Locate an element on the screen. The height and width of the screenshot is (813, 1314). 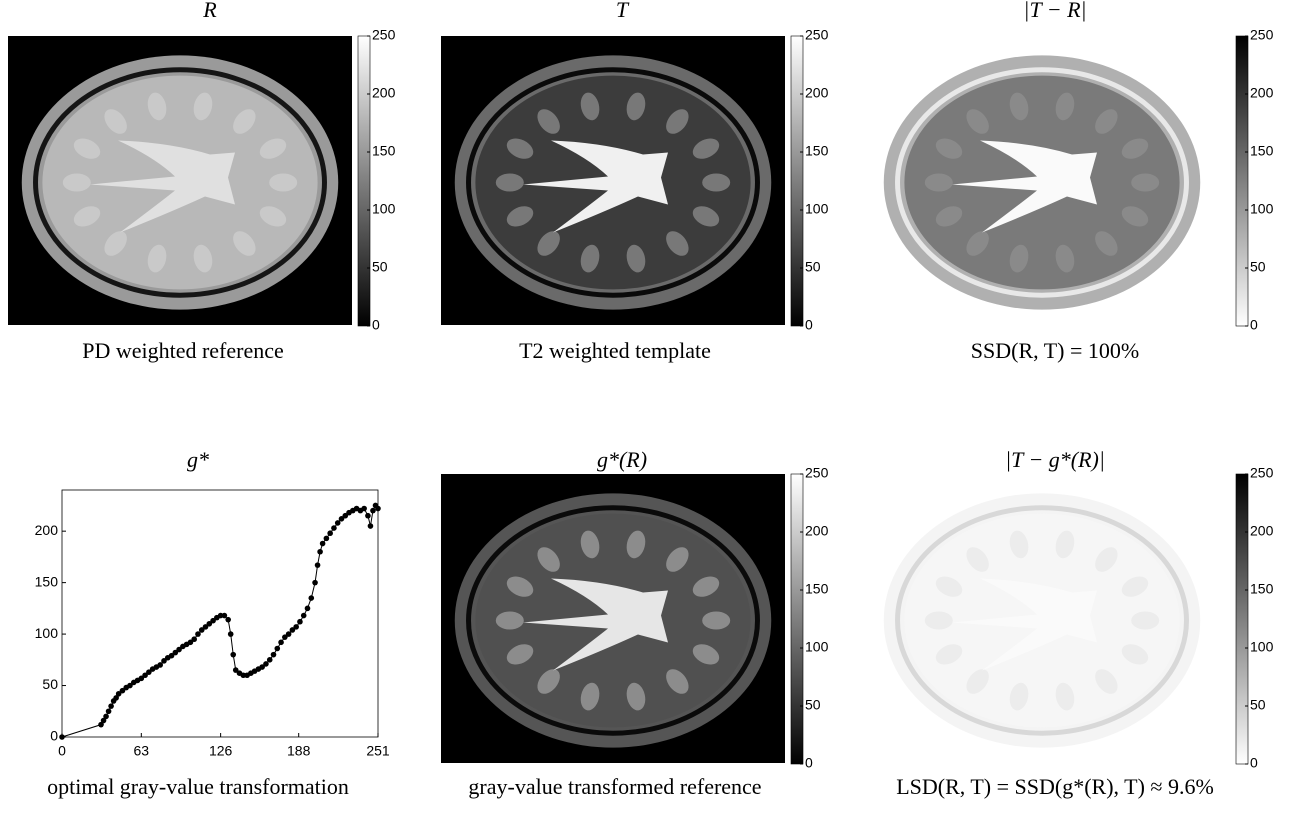
x-tick-label: 126 is located at coordinates (221, 751).